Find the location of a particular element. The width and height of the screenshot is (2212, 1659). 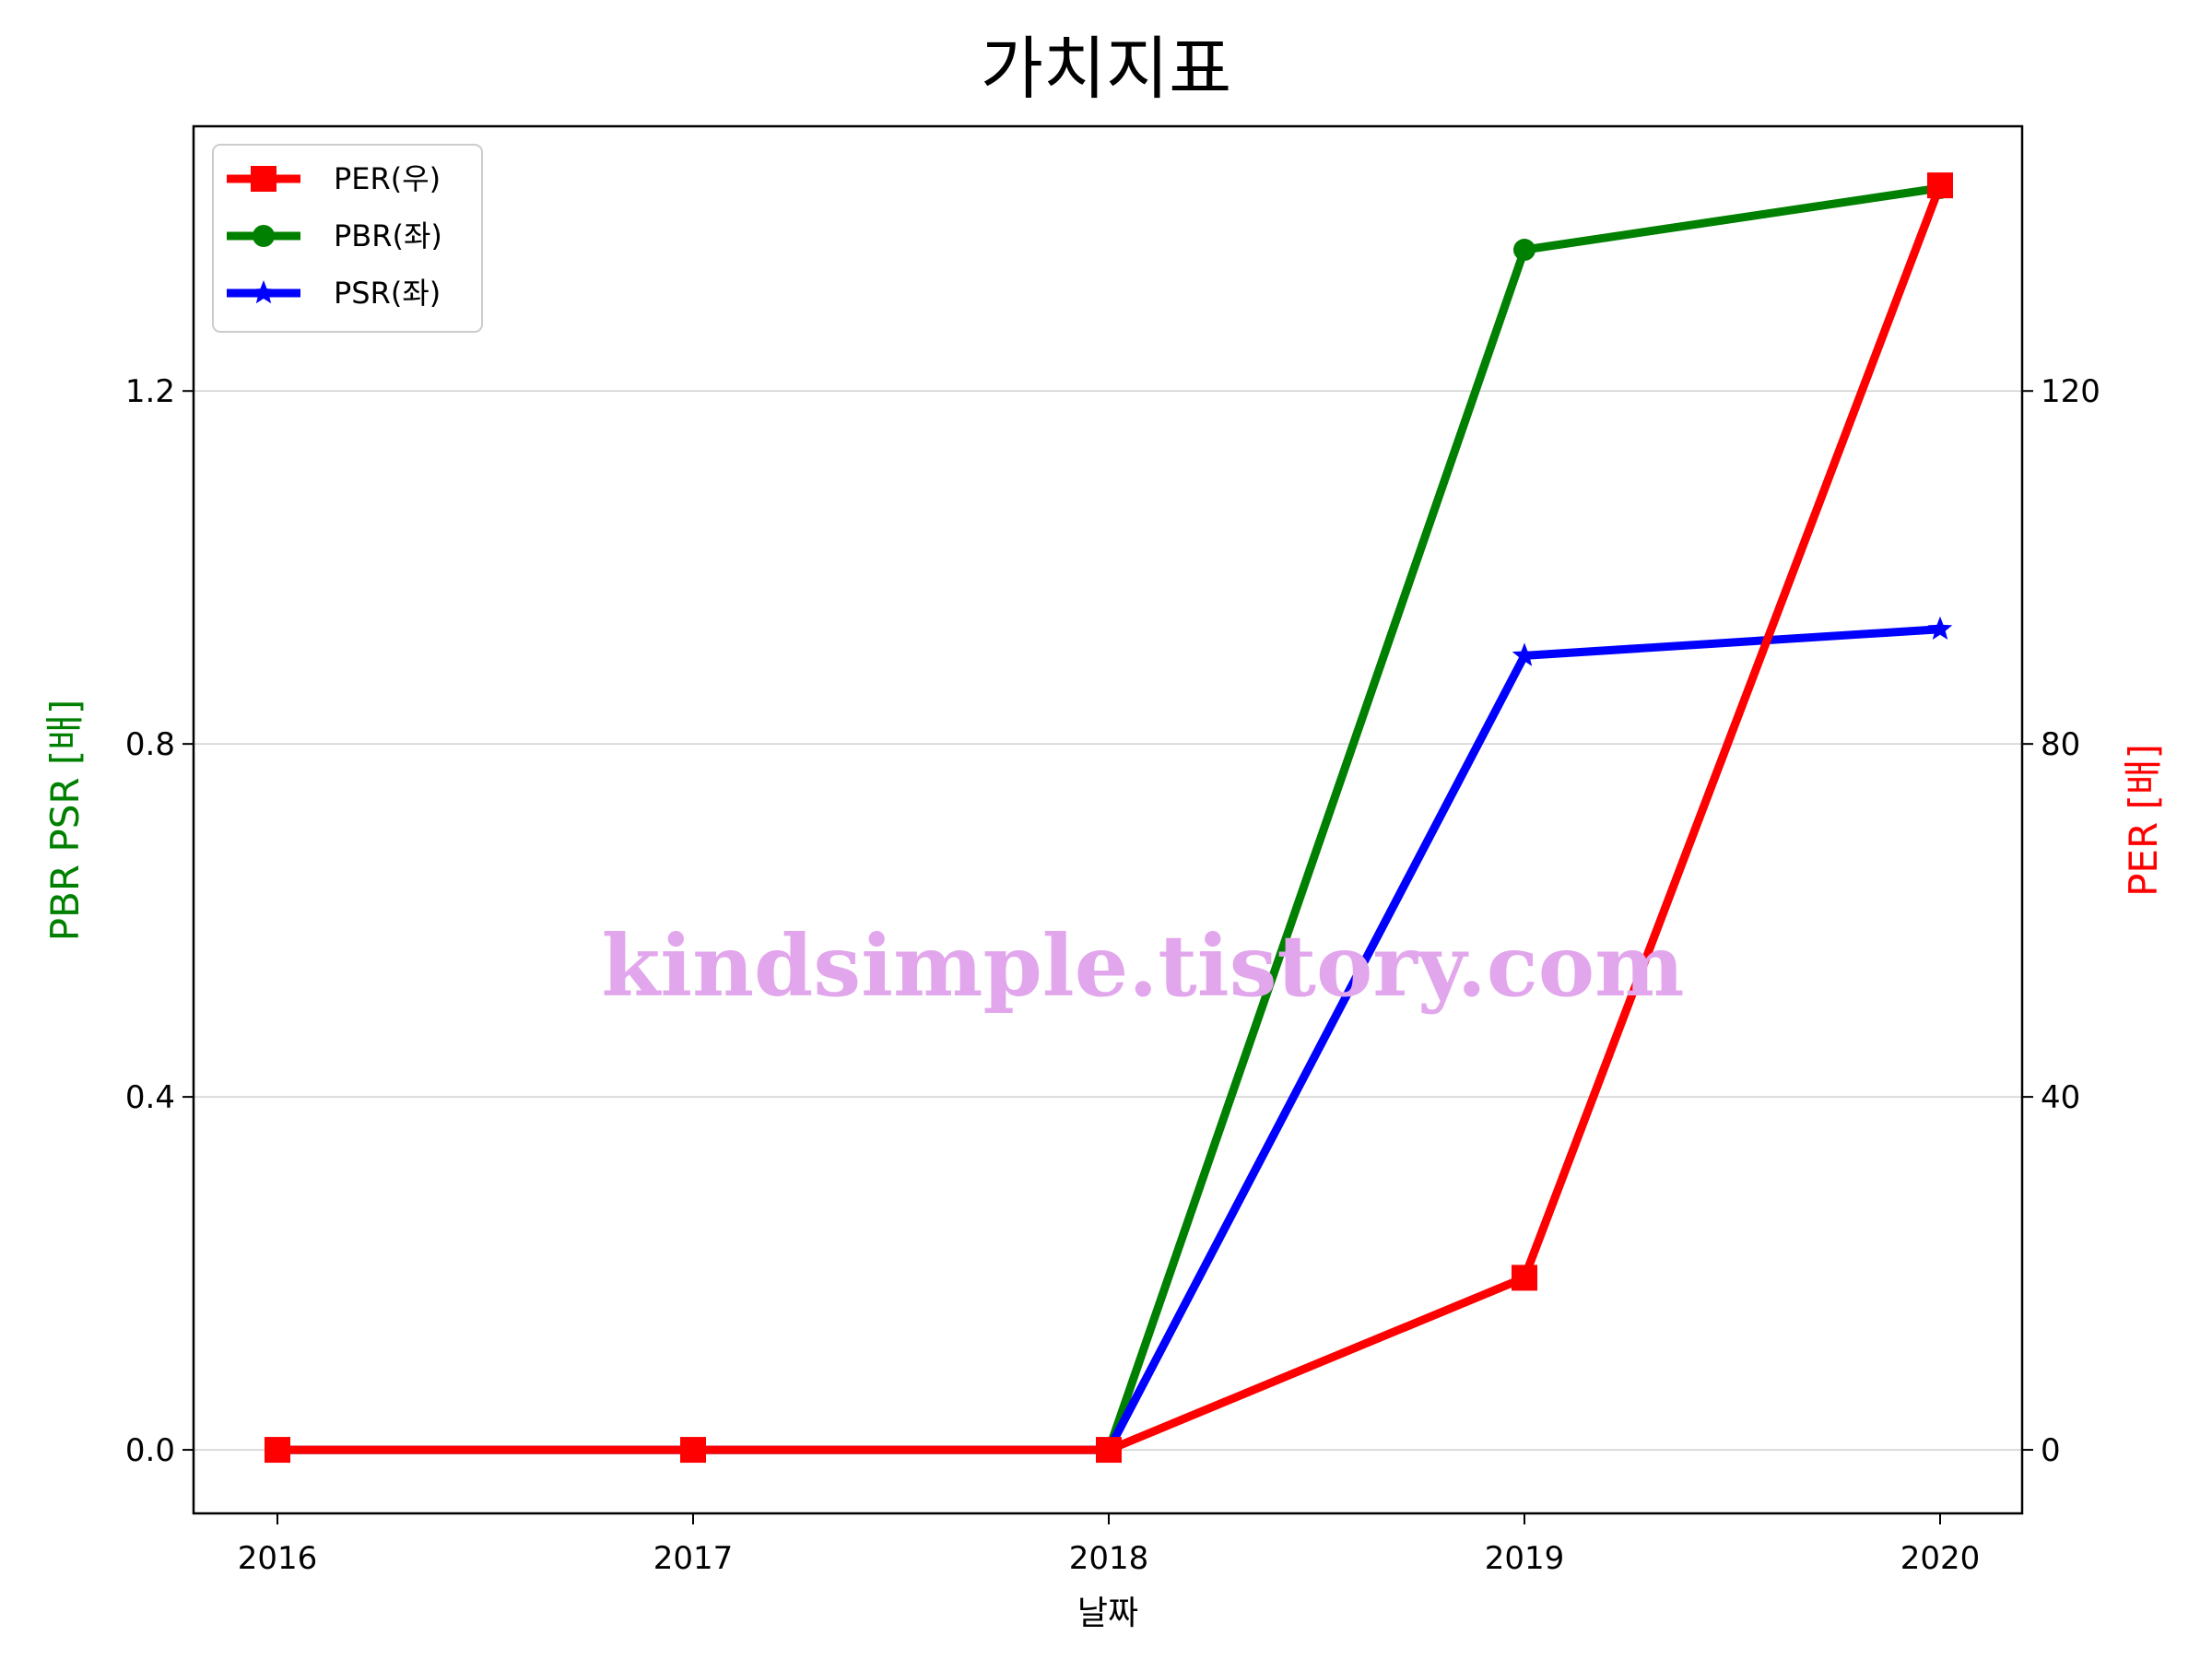

x-tick-label-1: 2017 is located at coordinates (693, 1558).